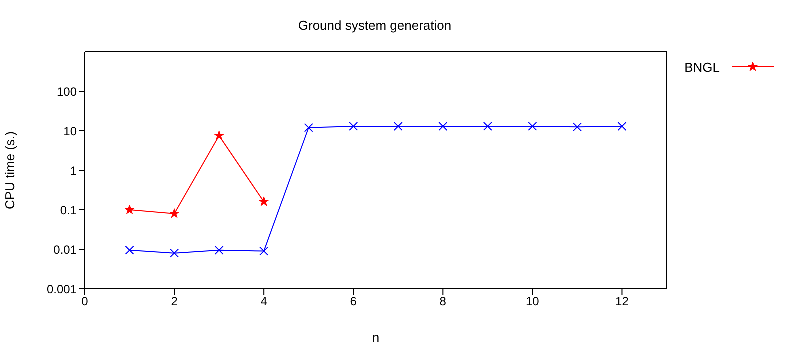 The image size is (800, 350). I want to click on y-tick-label: 1, so click(74, 171).